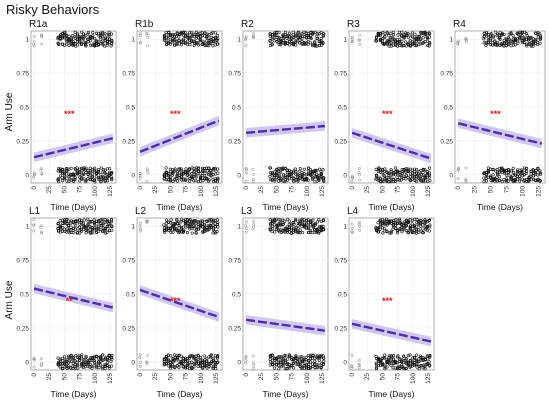 The image size is (550, 403). What do you see at coordinates (140, 188) in the screenshot?
I see `x-tick-label: 0` at bounding box center [140, 188].